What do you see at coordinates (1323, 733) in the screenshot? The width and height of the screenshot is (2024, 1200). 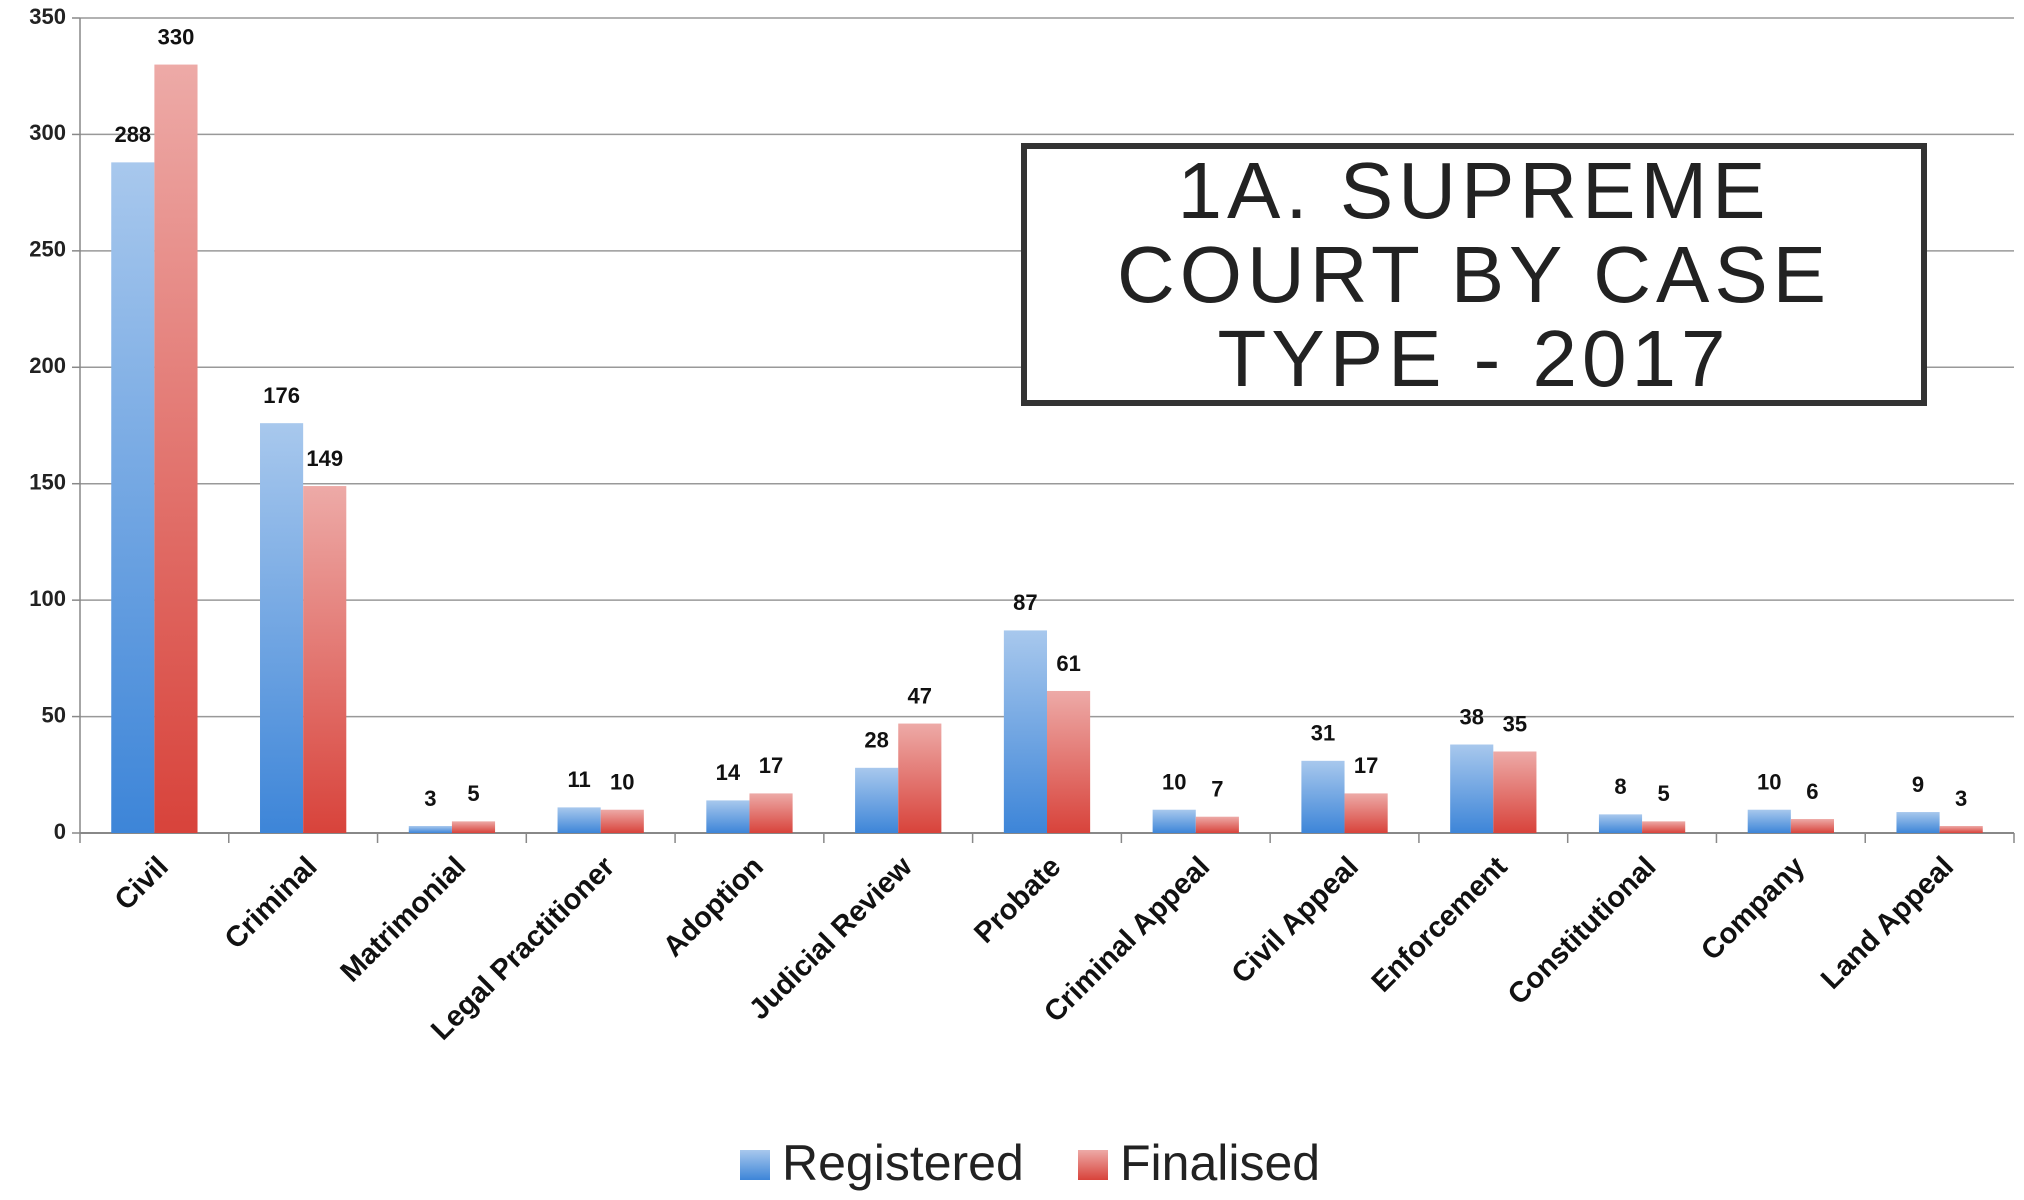 I see `data-label: 31` at bounding box center [1323, 733].